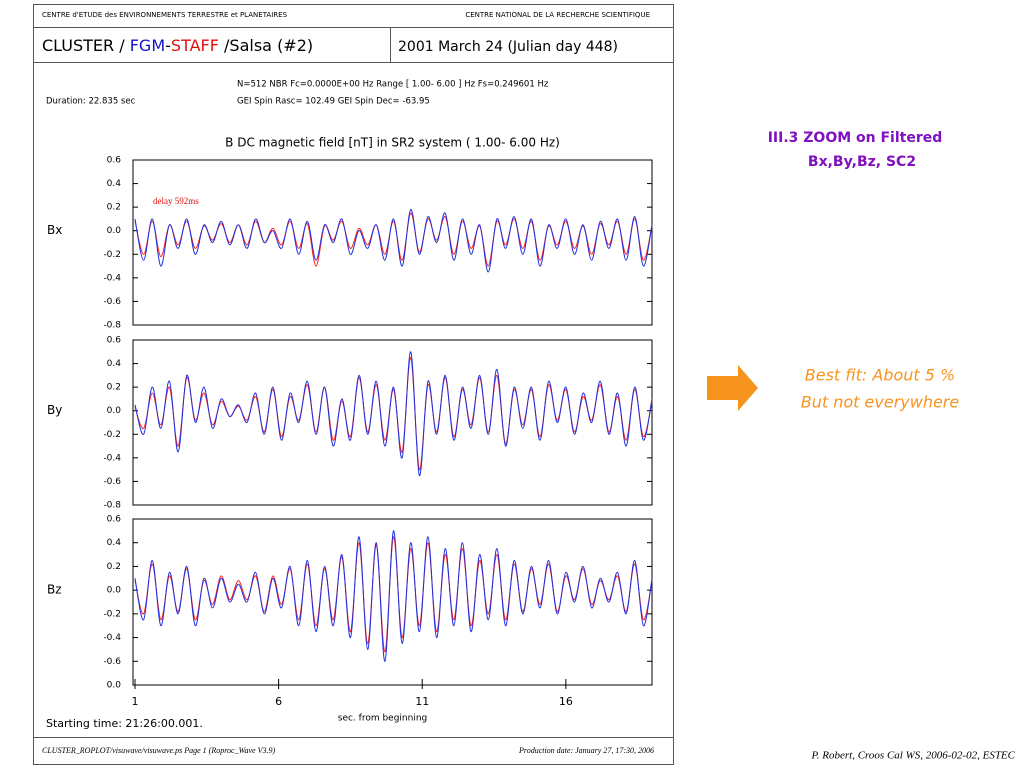  Describe the element at coordinates (855, 138) in the screenshot. I see `slide-heading: III.3 ZOOM on Filtered` at that location.